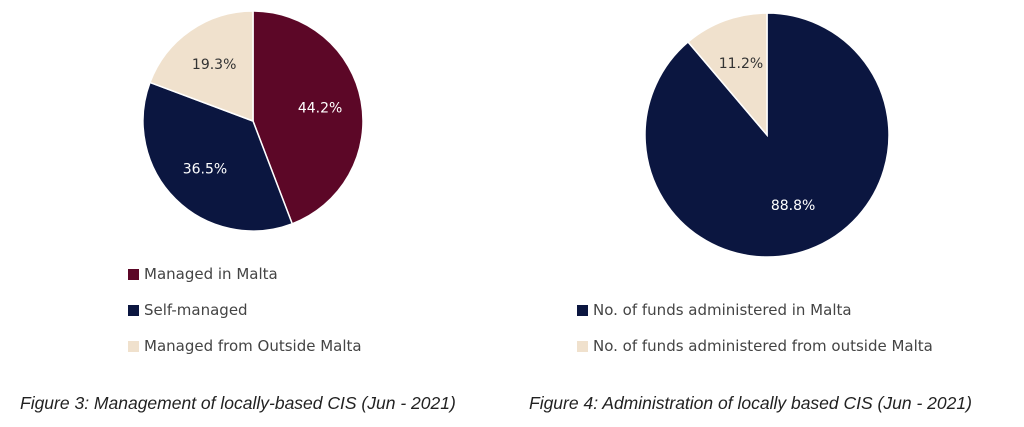 Image resolution: width=1024 pixels, height=427 pixels. I want to click on pie-chart-management: 44.2% 36.5% 19.3%, so click(253, 121).